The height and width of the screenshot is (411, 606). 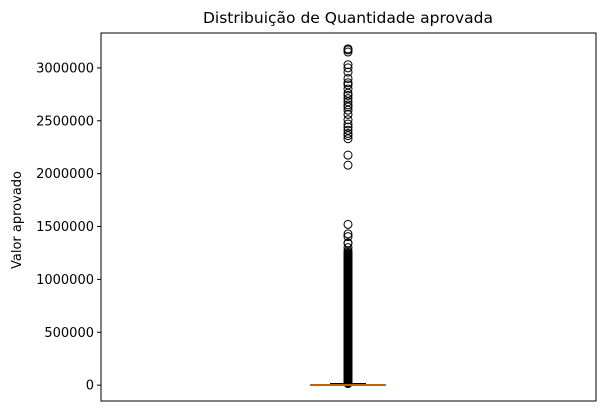 I want to click on y-tick-label: 1000000, so click(x=65, y=280).